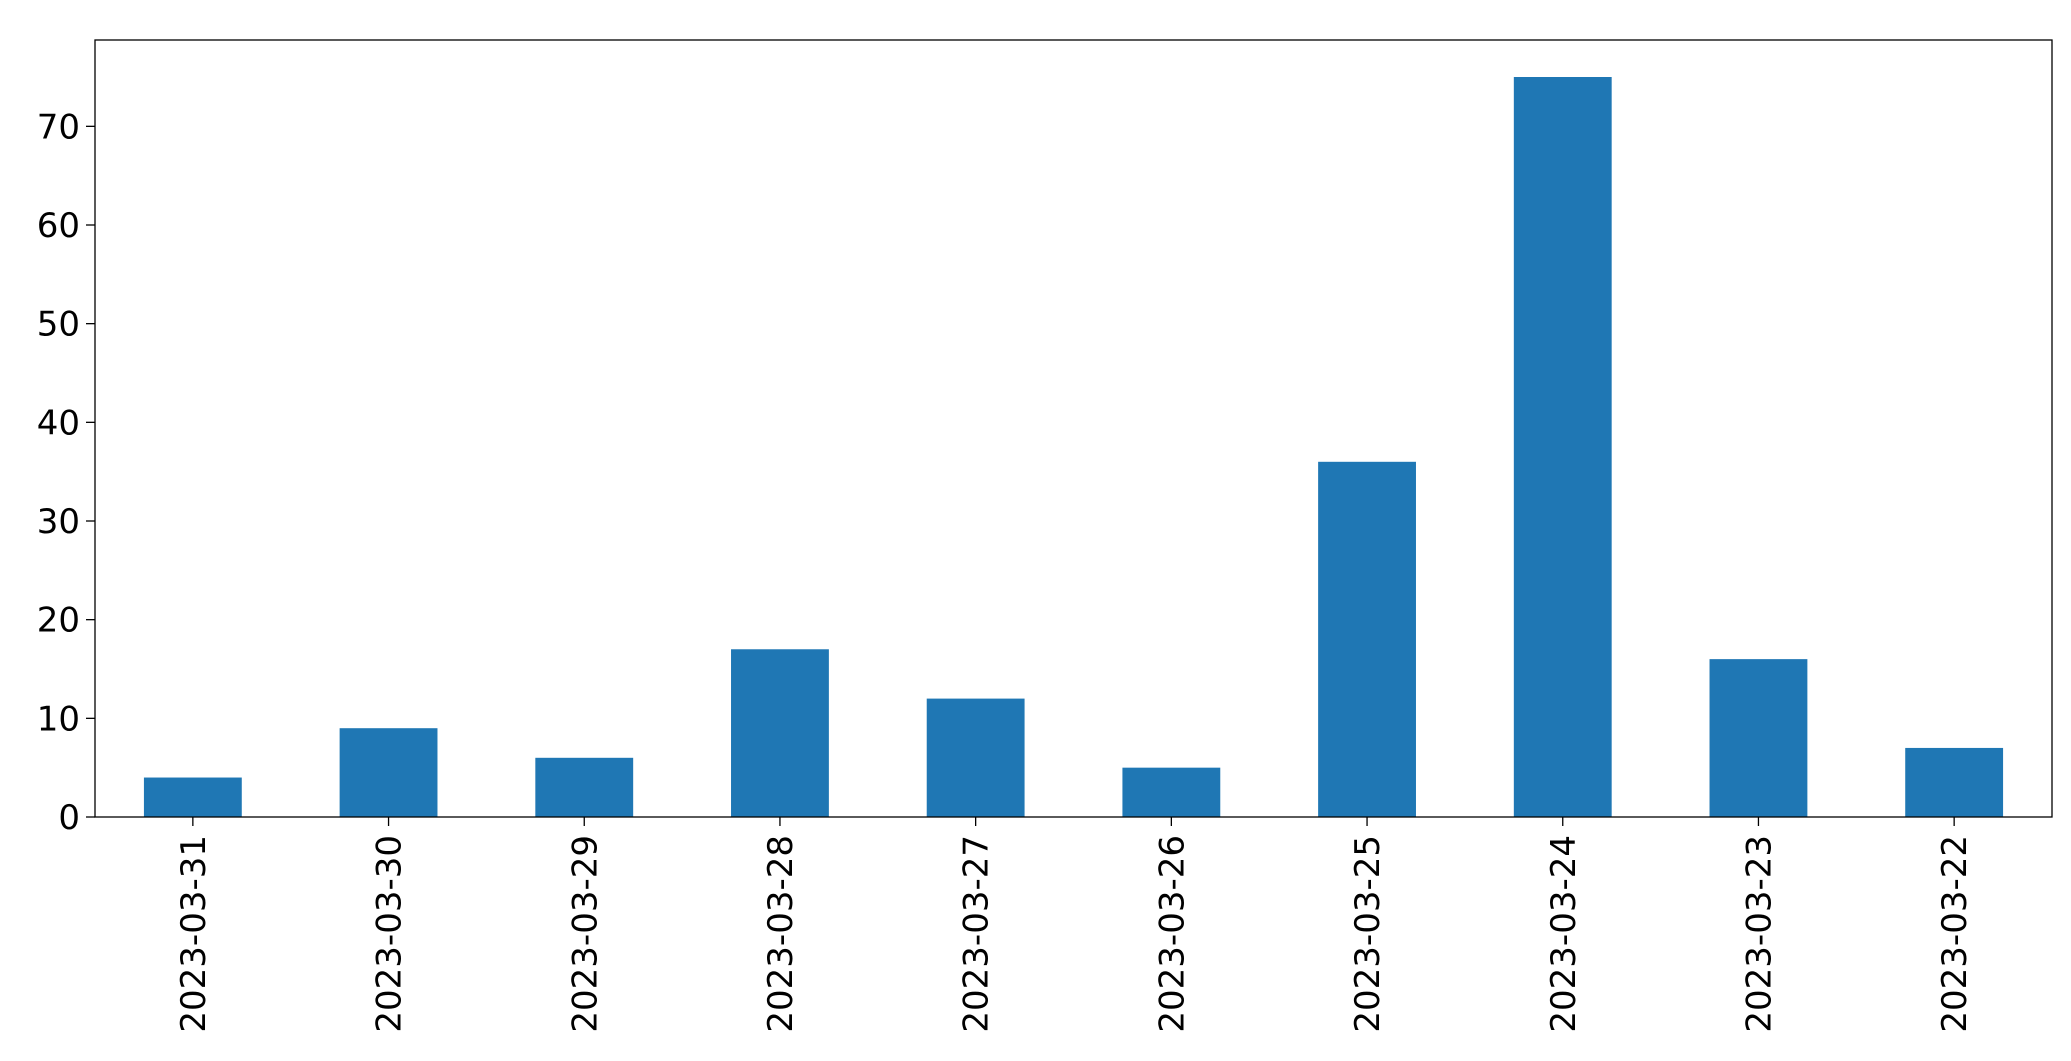  I want to click on x-tick-label: 2023-03-31, so click(194, 934).